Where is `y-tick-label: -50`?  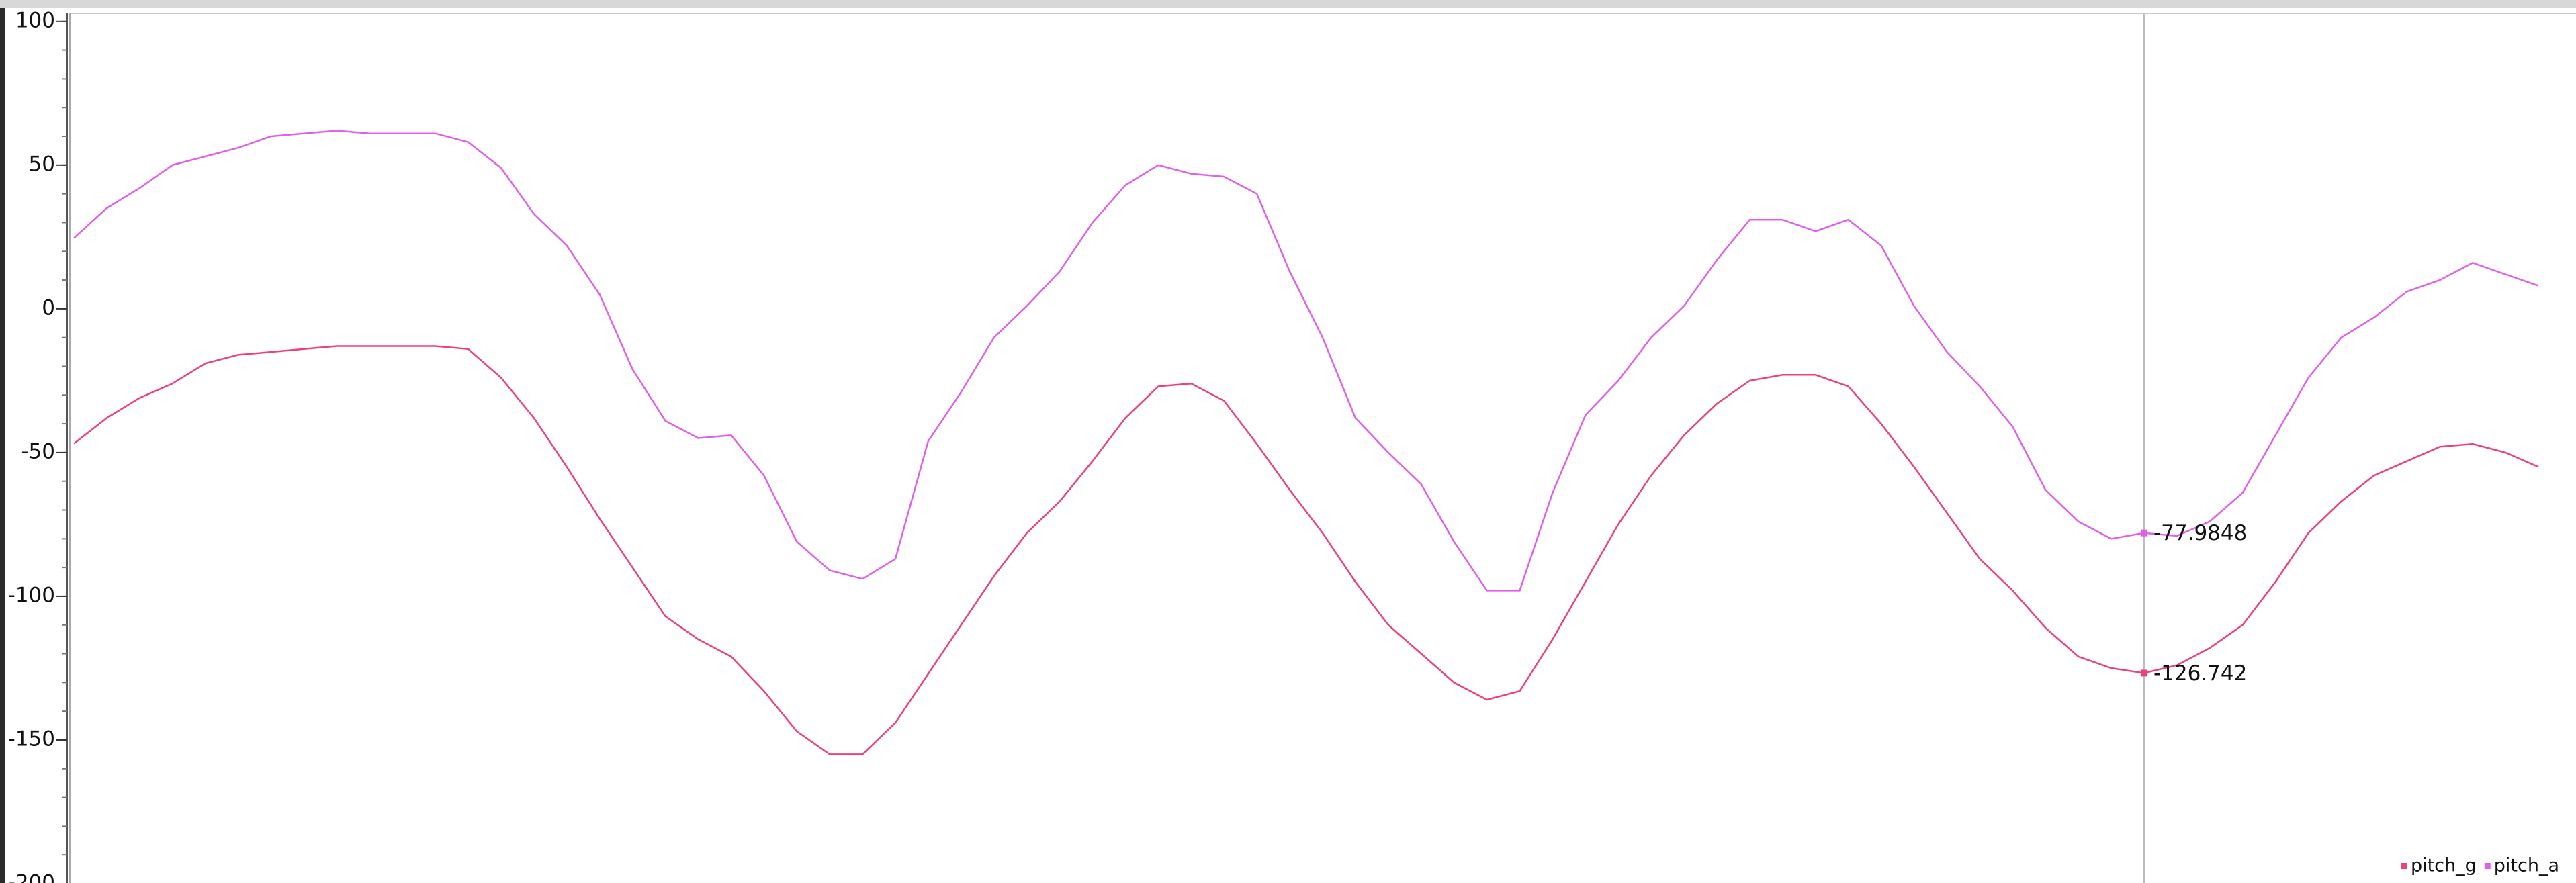
y-tick-label: -50 is located at coordinates (38, 451).